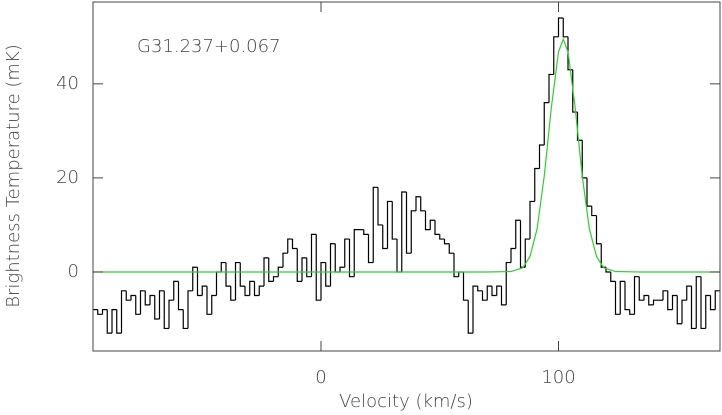  Describe the element at coordinates (67, 177) in the screenshot. I see `y-tick-label: 20` at that location.